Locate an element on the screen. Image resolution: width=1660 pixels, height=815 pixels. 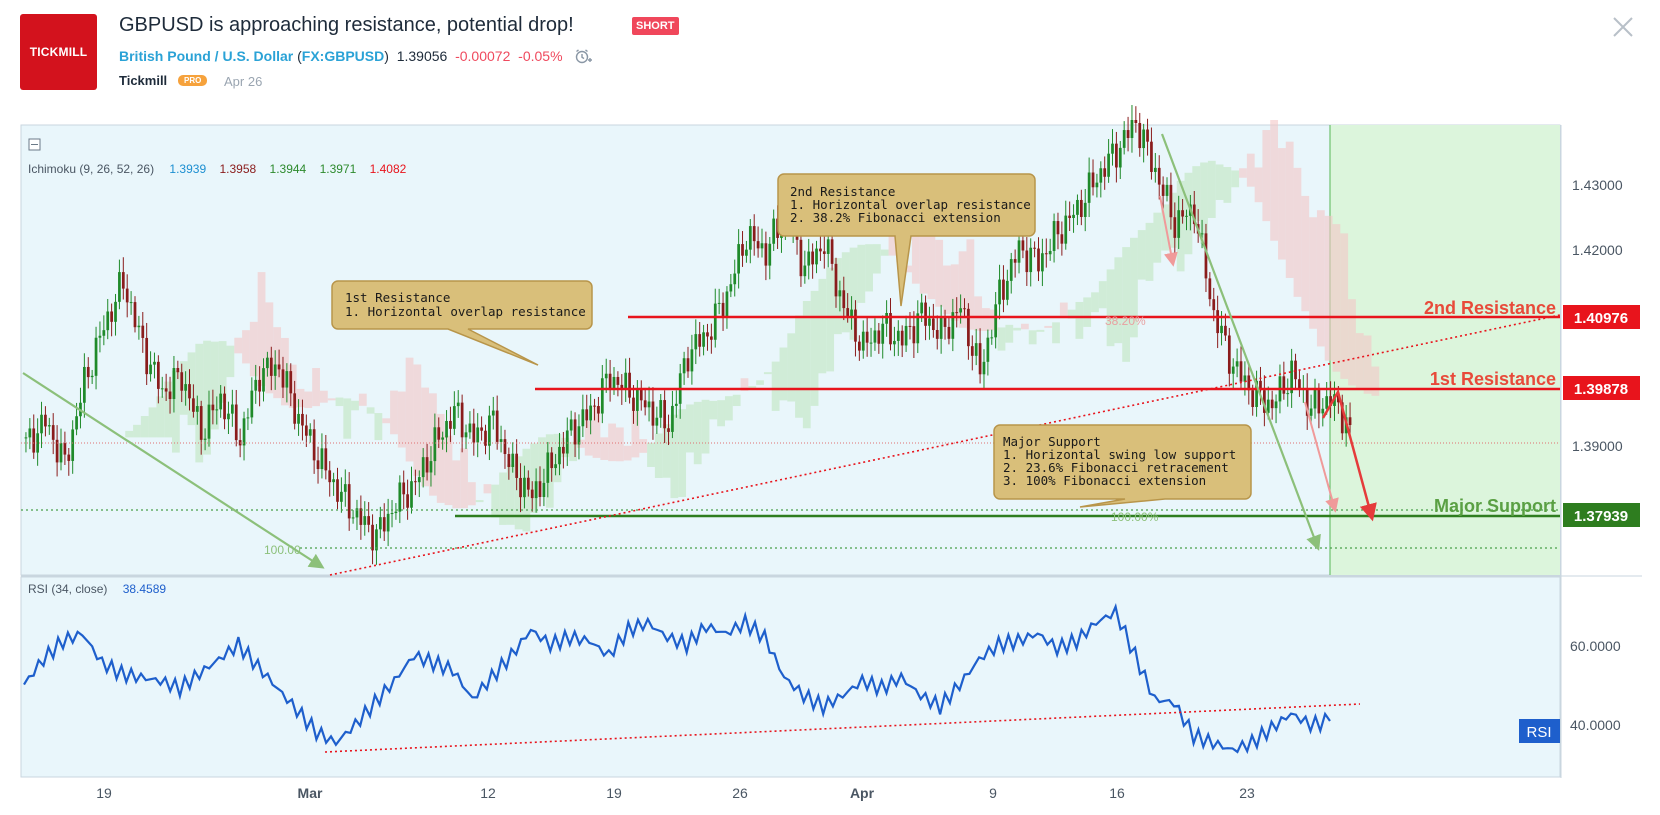
fib-measure-arrow-right is located at coordinates (1240, 342).